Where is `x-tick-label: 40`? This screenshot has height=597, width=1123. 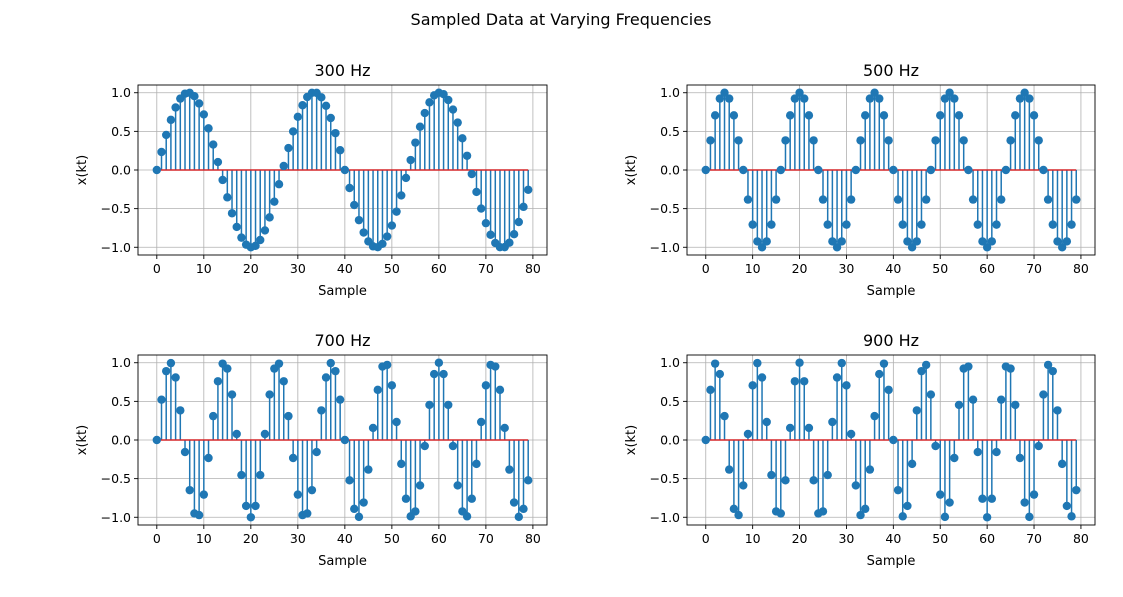
x-tick-label: 40 is located at coordinates (345, 268).